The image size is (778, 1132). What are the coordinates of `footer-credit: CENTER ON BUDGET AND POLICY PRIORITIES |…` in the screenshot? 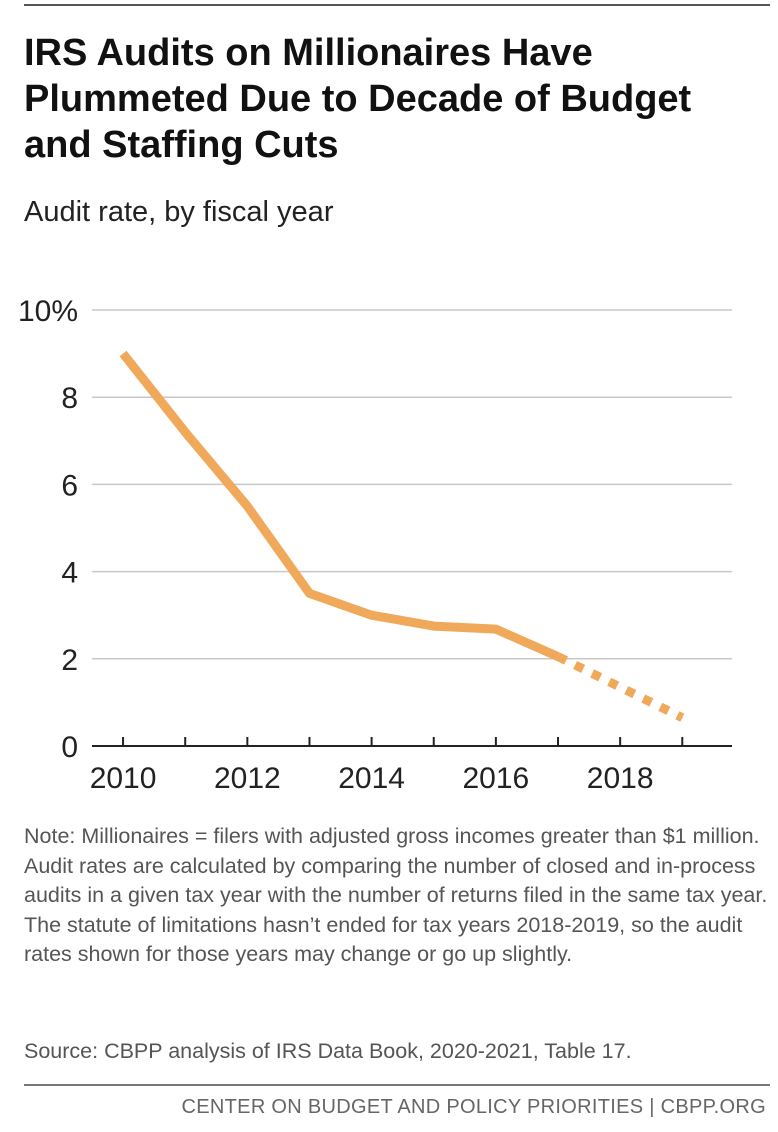 It's located at (473, 1107).